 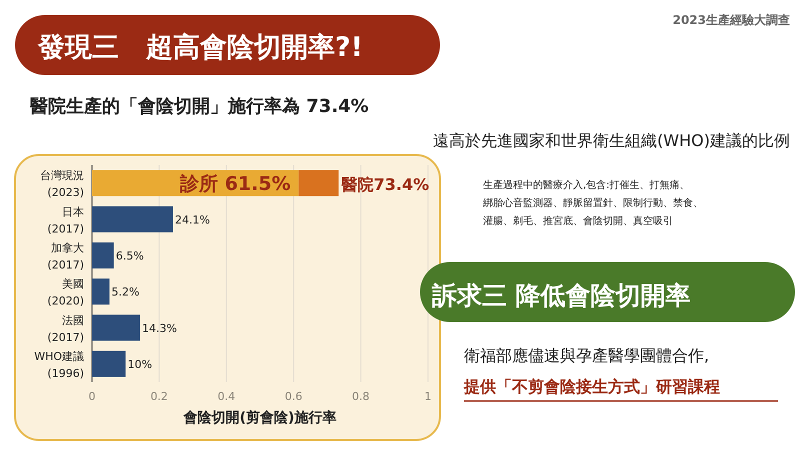 What do you see at coordinates (428, 396) in the screenshot?
I see `x-tick-label: 1` at bounding box center [428, 396].